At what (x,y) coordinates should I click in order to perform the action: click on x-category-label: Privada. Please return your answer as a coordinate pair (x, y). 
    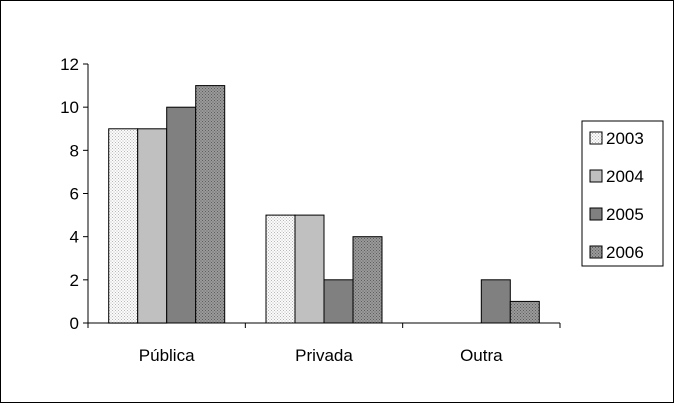
    Looking at the image, I should click on (324, 355).